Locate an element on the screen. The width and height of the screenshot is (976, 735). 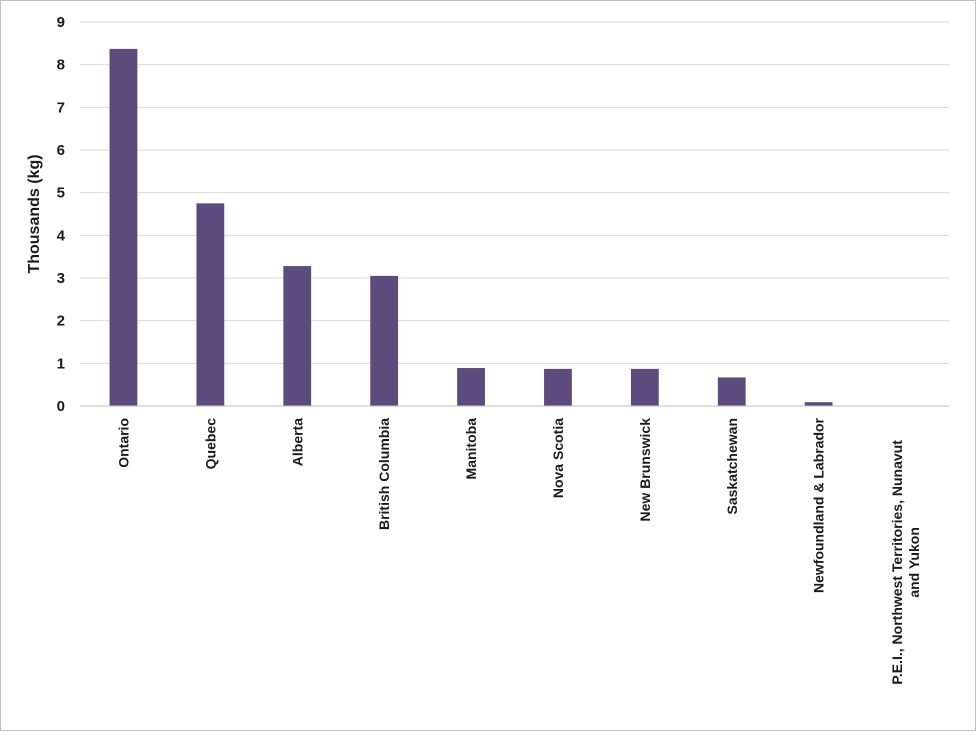
x-category-label: Saskatchewan is located at coordinates (732, 466).